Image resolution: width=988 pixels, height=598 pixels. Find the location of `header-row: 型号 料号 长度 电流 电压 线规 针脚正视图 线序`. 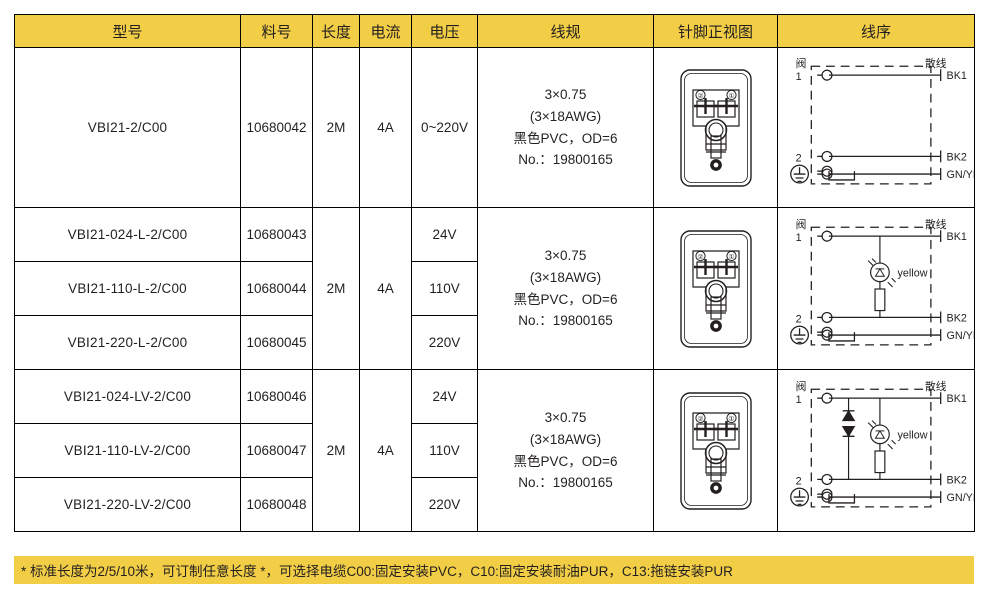

header-row: 型号 料号 长度 电流 电压 线规 针脚正视图 线序 is located at coordinates (494, 31).